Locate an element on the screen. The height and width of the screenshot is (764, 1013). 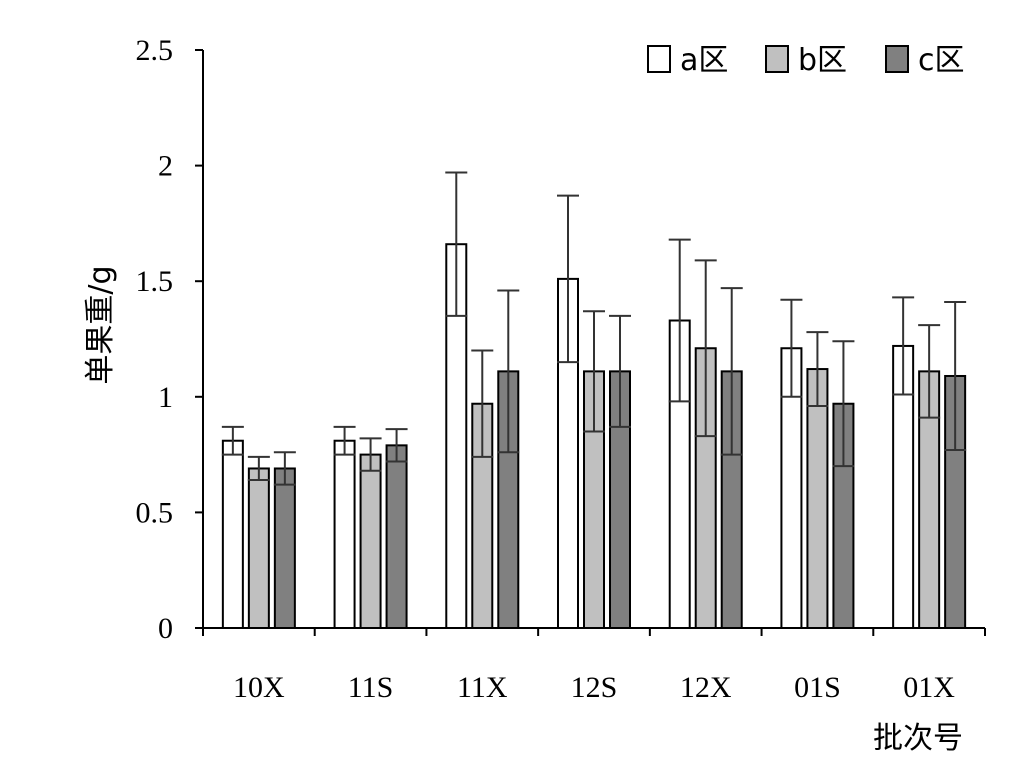
y-tick-label: 1 is located at coordinates (165, 397).